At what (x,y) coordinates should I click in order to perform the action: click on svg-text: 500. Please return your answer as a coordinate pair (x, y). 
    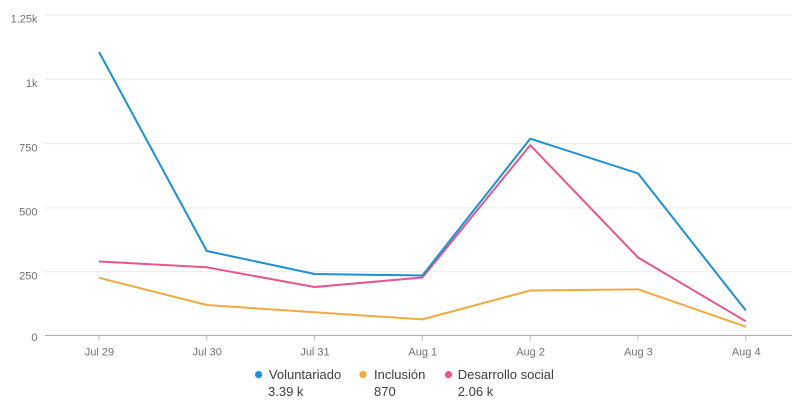
    Looking at the image, I should click on (28, 213).